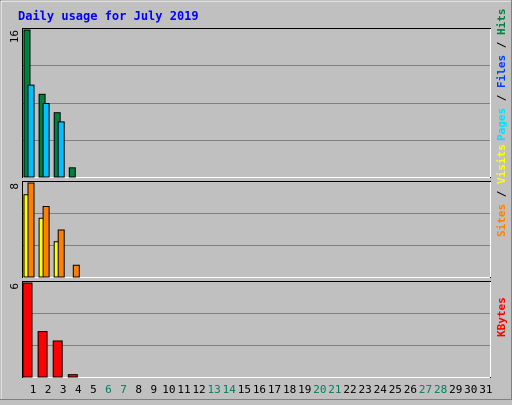 This screenshot has width=512, height=405. Describe the element at coordinates (48, 389) in the screenshot. I see `x-tick-label-day-2: 2` at that location.